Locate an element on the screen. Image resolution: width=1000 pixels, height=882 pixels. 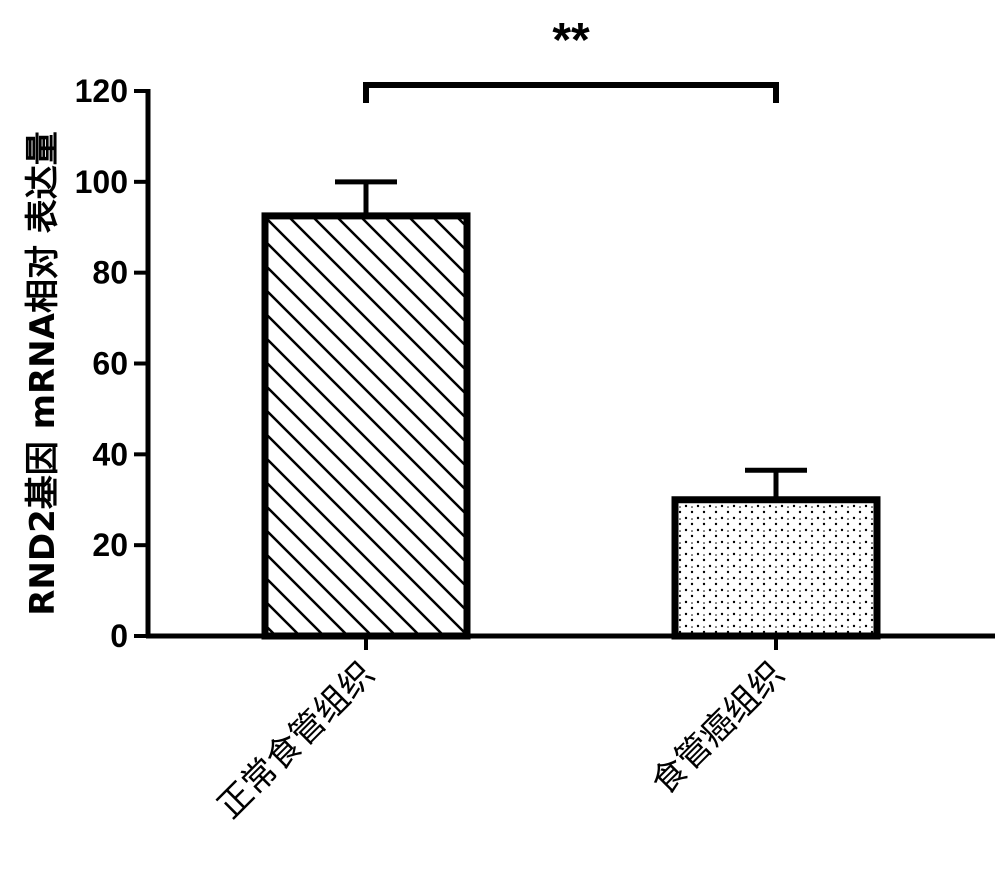
y-tick-label: 60 is located at coordinates (110, 364).